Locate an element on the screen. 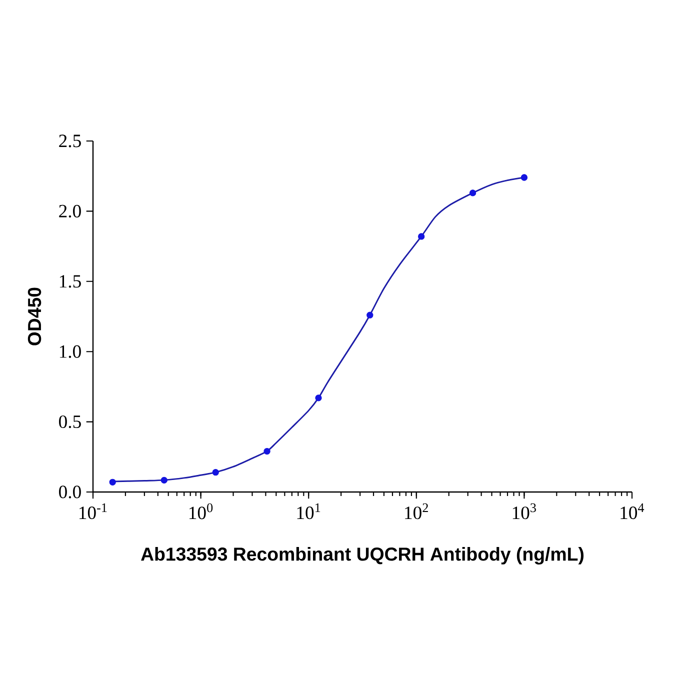 The image size is (700, 700). x-axis-title: Ab133593 Recombinant UQCRH Antibody (ng/mL) is located at coordinates (362, 556).